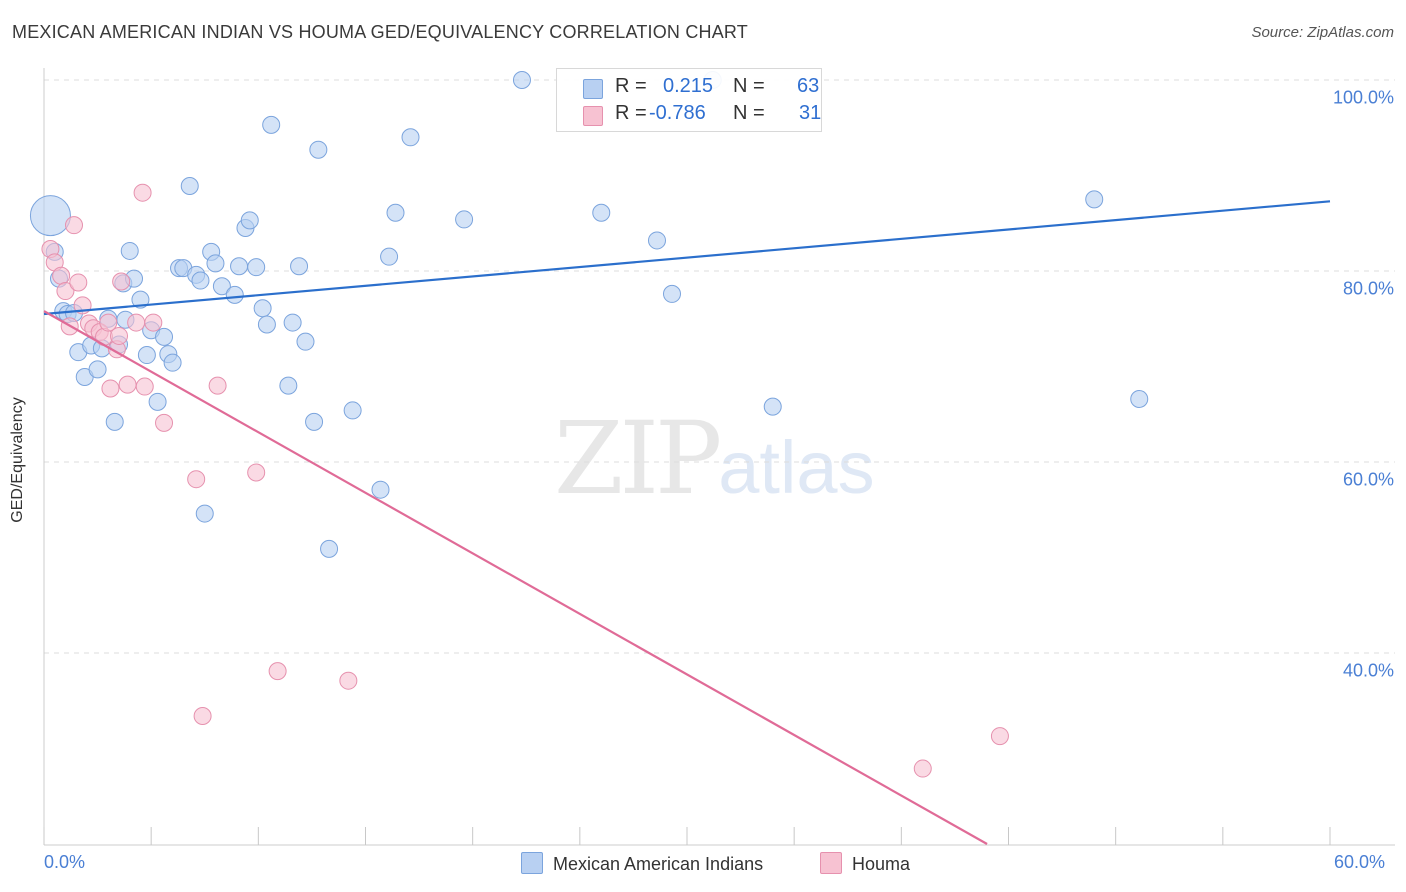 The width and height of the screenshot is (1406, 892). Describe the element at coordinates (808, 86) in the screenshot. I see `n-value: 63` at that location.